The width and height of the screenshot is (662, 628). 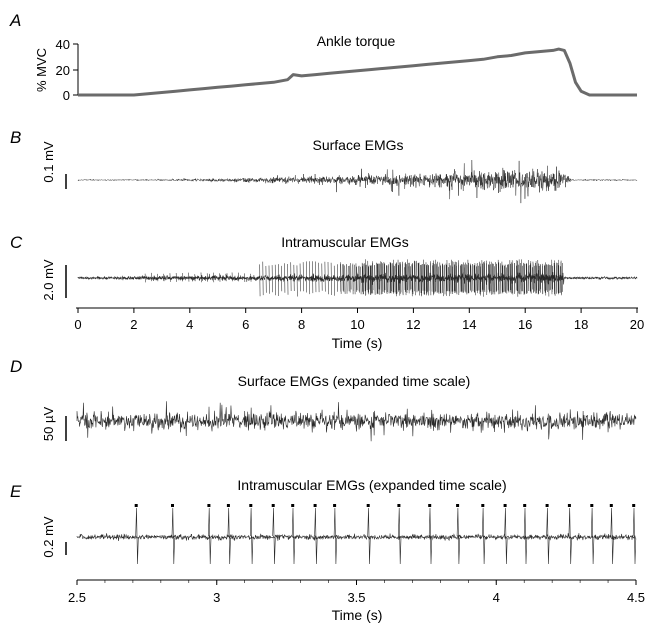 I want to click on panel-e-xtick-label: 3.5, so click(x=356, y=597).